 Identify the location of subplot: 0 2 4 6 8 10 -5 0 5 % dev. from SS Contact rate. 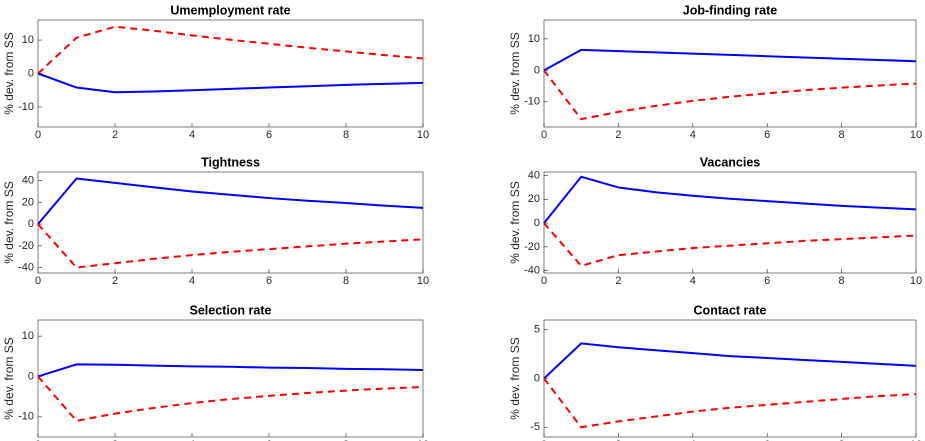
(715, 372).